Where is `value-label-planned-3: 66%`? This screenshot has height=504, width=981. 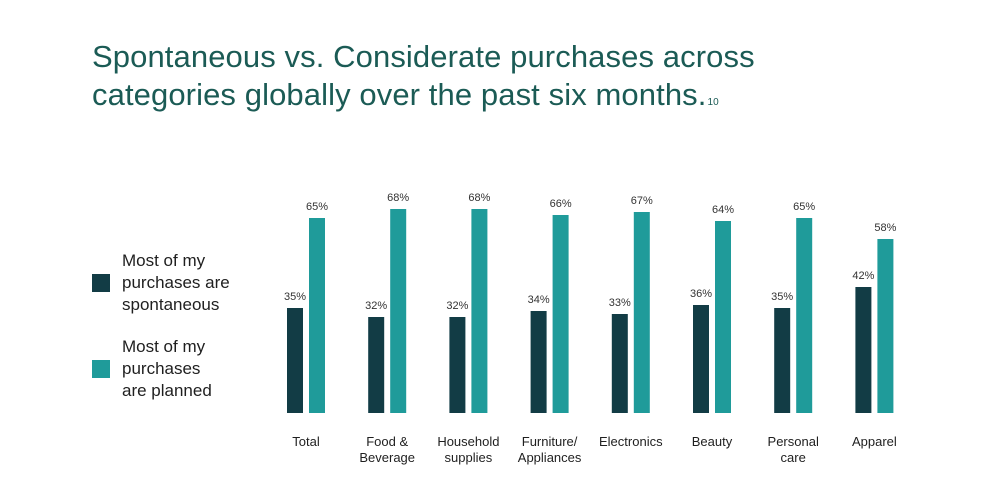
value-label-planned-3: 66% is located at coordinates (561, 204).